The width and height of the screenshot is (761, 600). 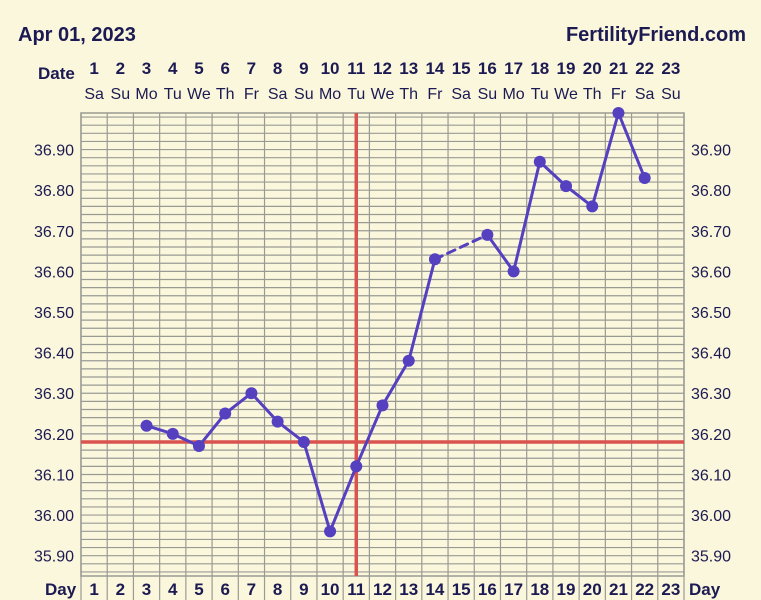 What do you see at coordinates (711, 516) in the screenshot?
I see `y-tick-label-right: 36.00` at bounding box center [711, 516].